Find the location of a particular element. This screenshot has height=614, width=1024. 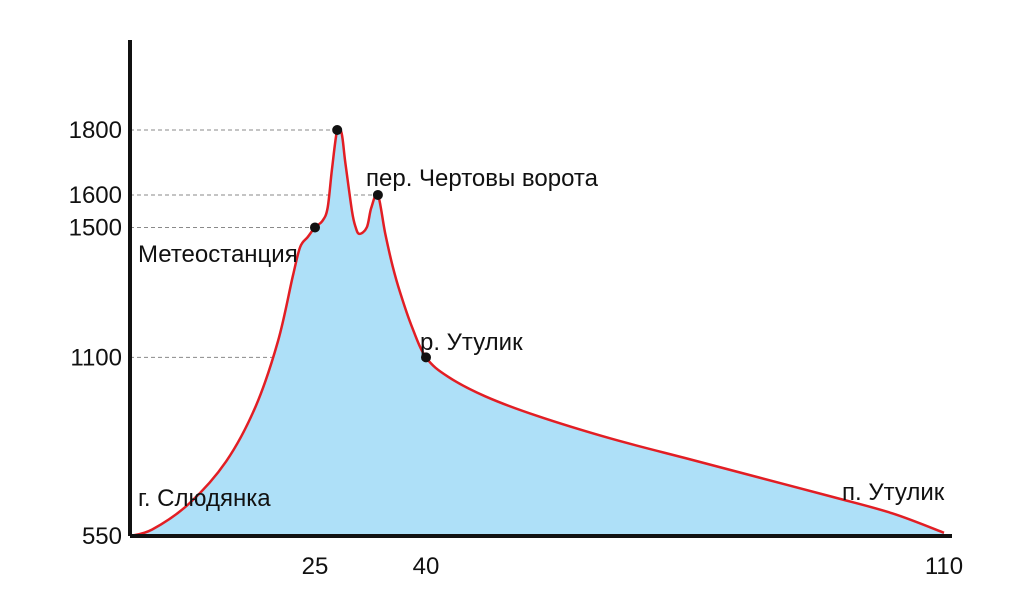

y-tick-label-1500: 1500 is located at coordinates (95, 227).